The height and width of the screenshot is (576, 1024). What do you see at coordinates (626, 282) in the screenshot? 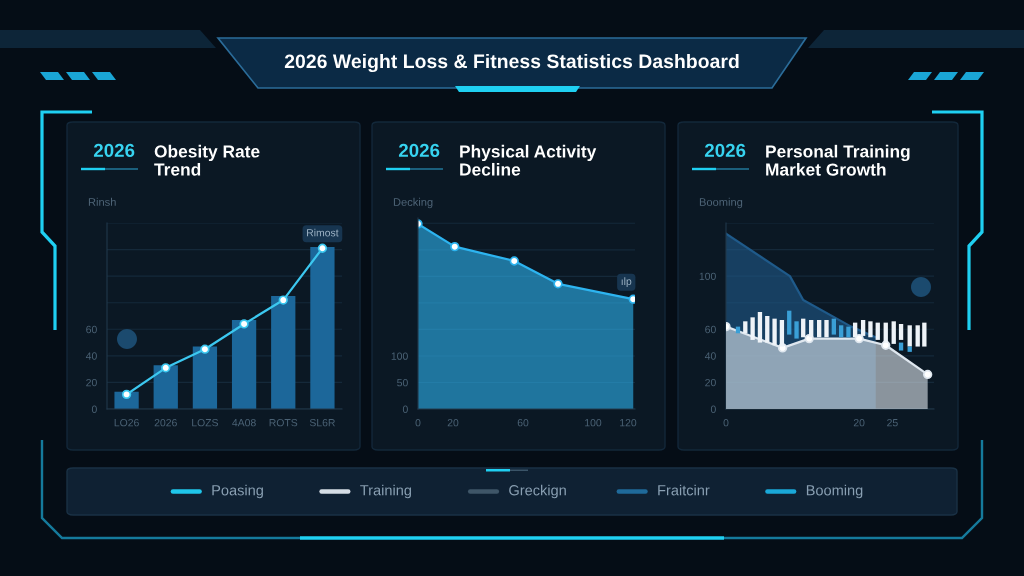
I see `annotation: ılp` at bounding box center [626, 282].